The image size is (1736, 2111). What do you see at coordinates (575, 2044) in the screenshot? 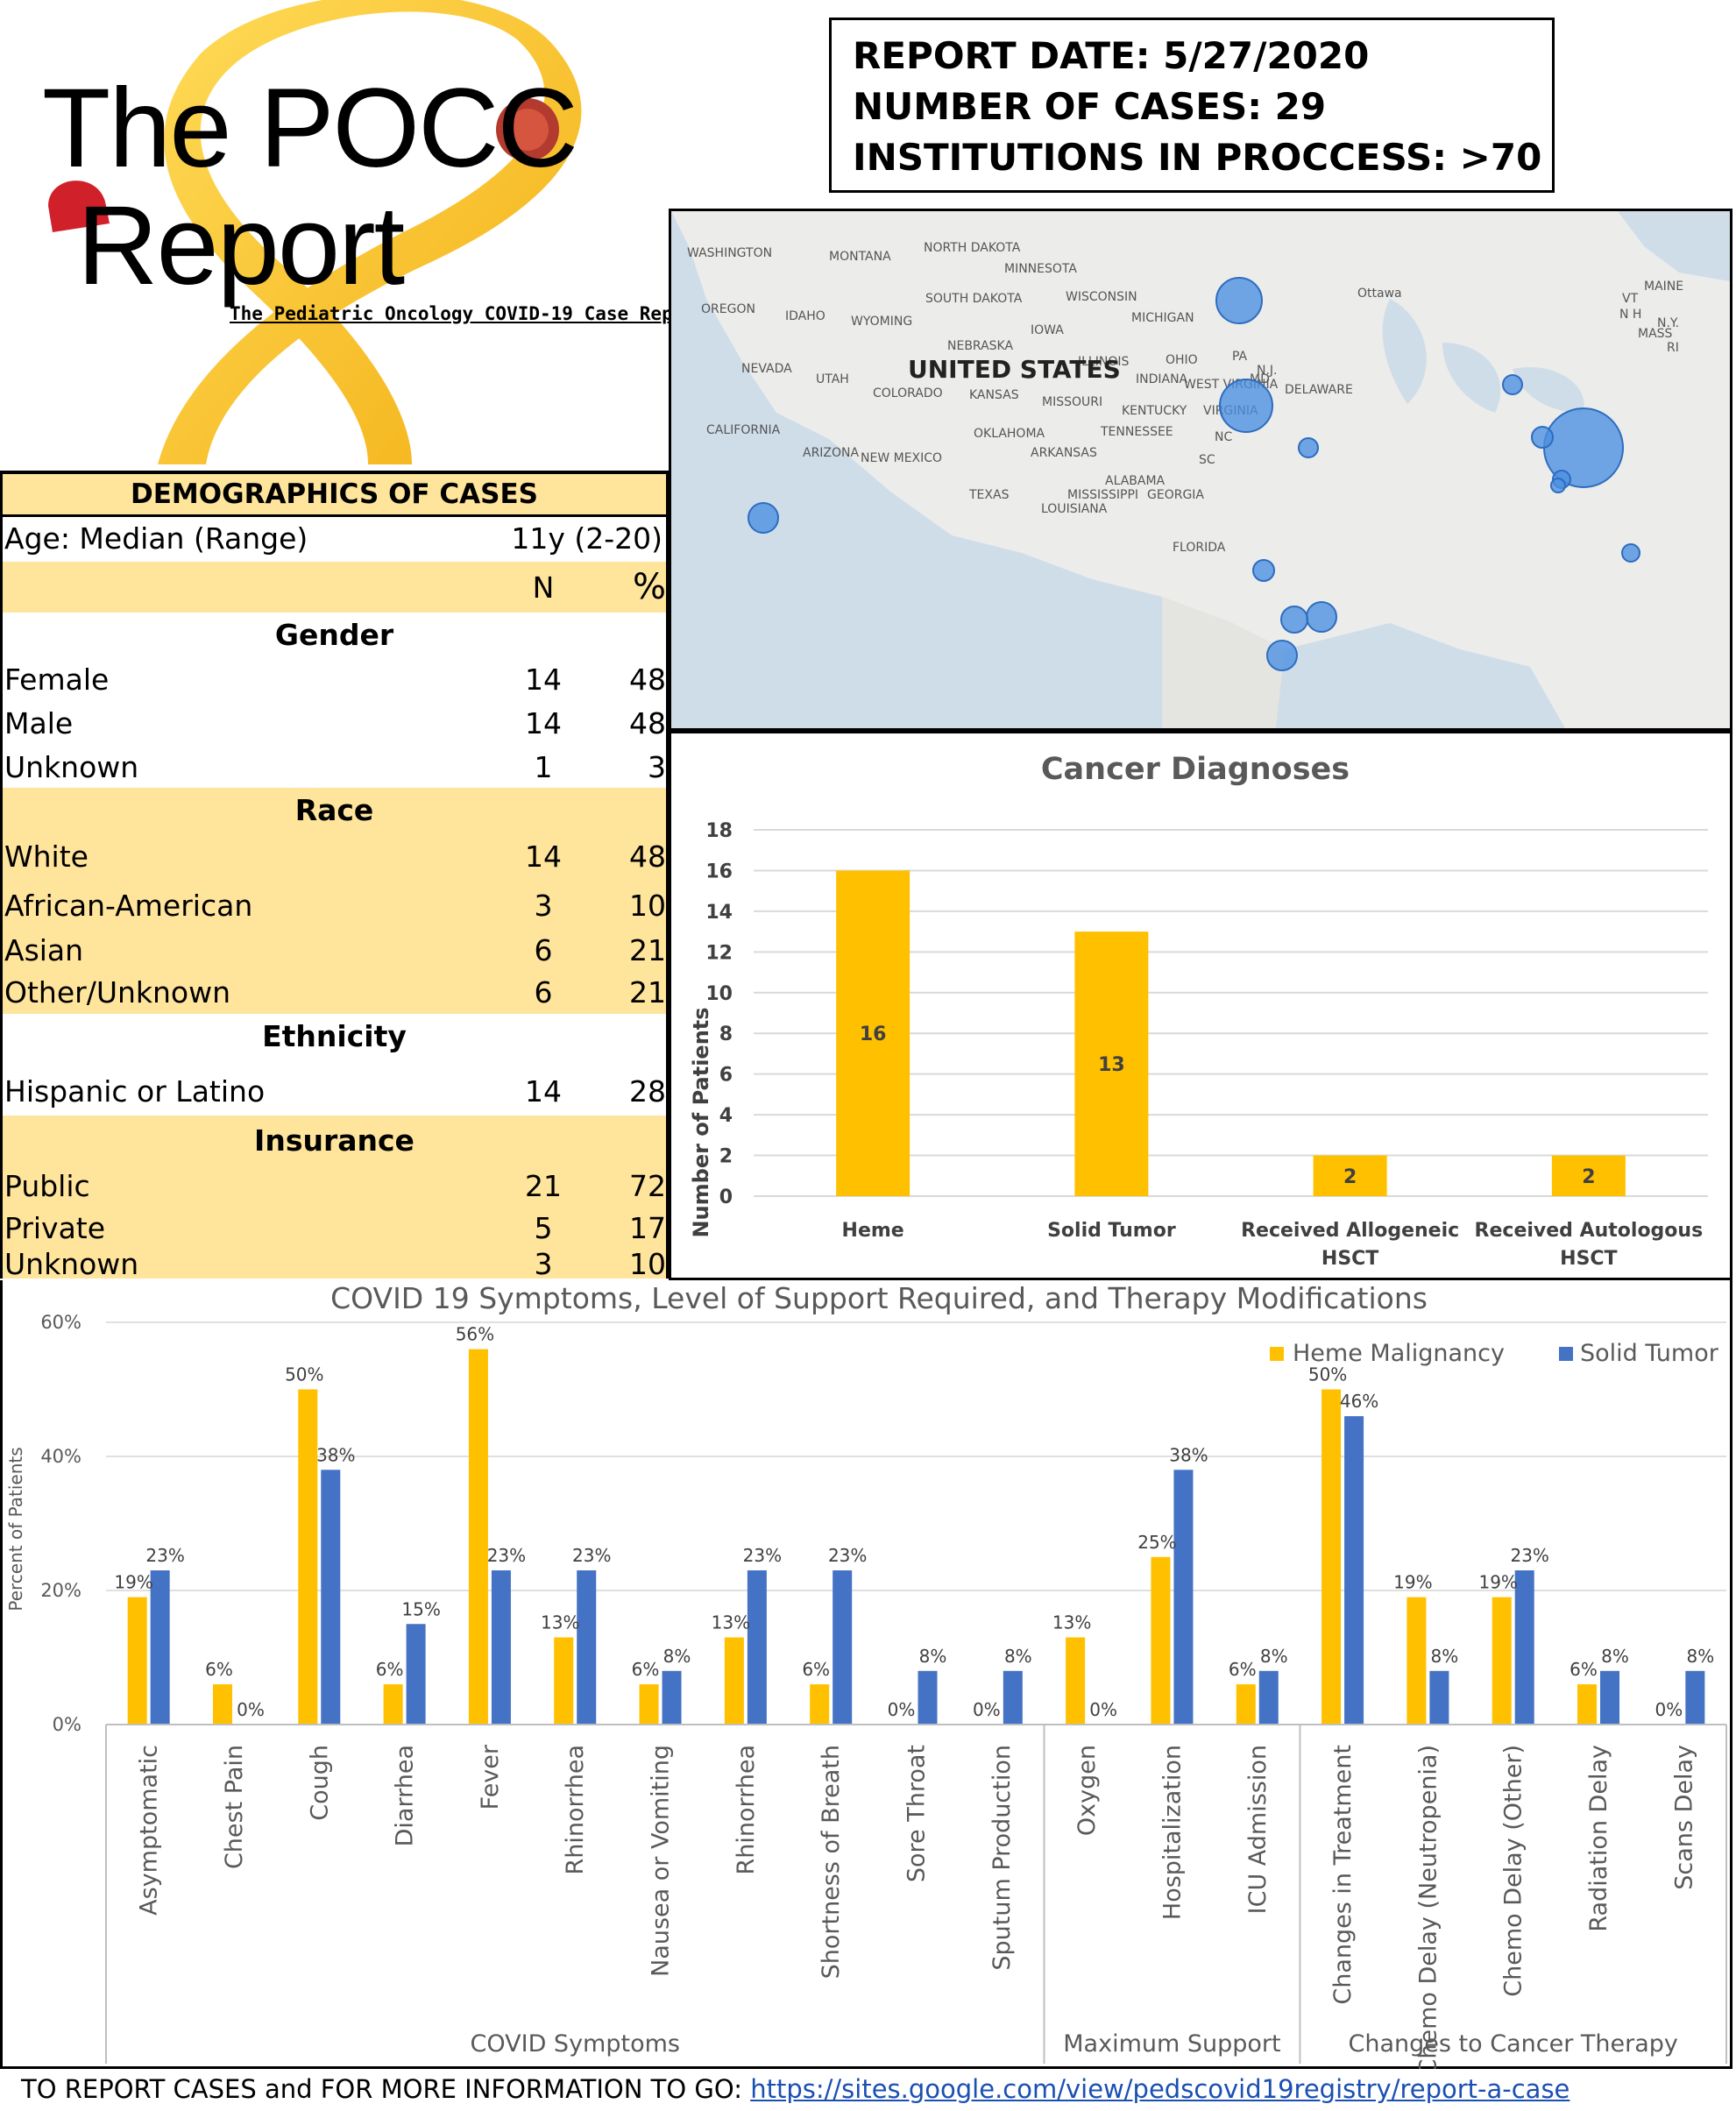
I see `group-label: COVID Symptoms` at bounding box center [575, 2044].